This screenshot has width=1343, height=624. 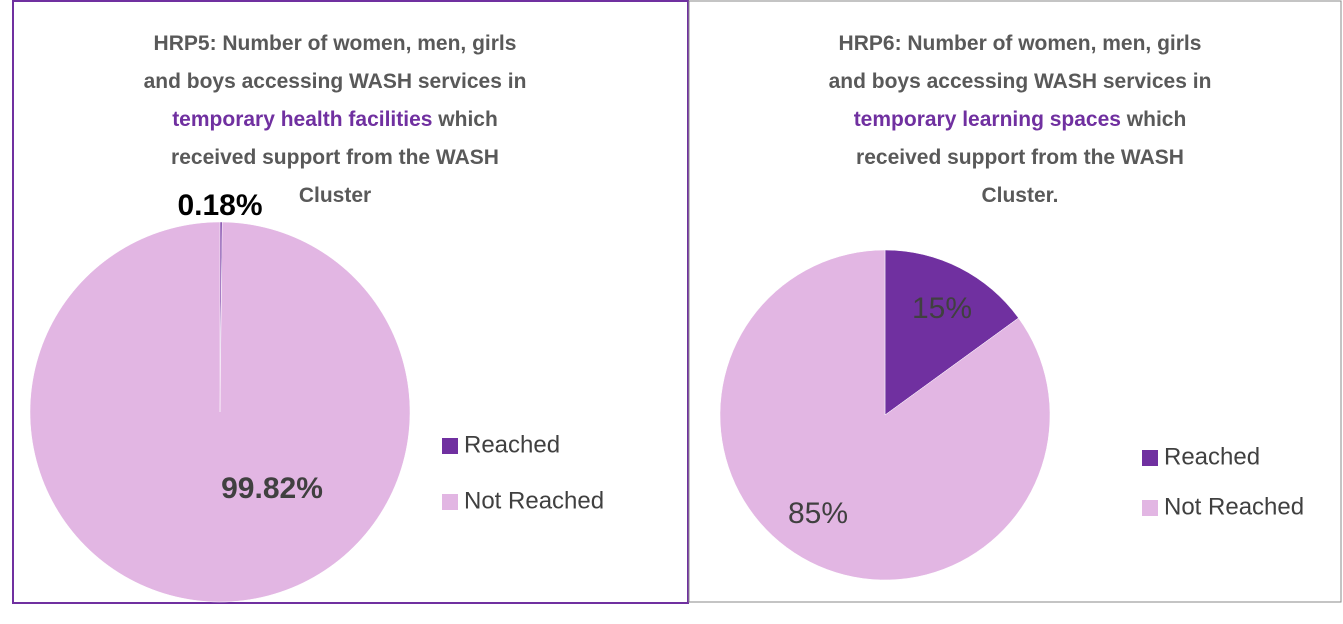 What do you see at coordinates (942, 308) in the screenshot?
I see `data-label: 15%` at bounding box center [942, 308].